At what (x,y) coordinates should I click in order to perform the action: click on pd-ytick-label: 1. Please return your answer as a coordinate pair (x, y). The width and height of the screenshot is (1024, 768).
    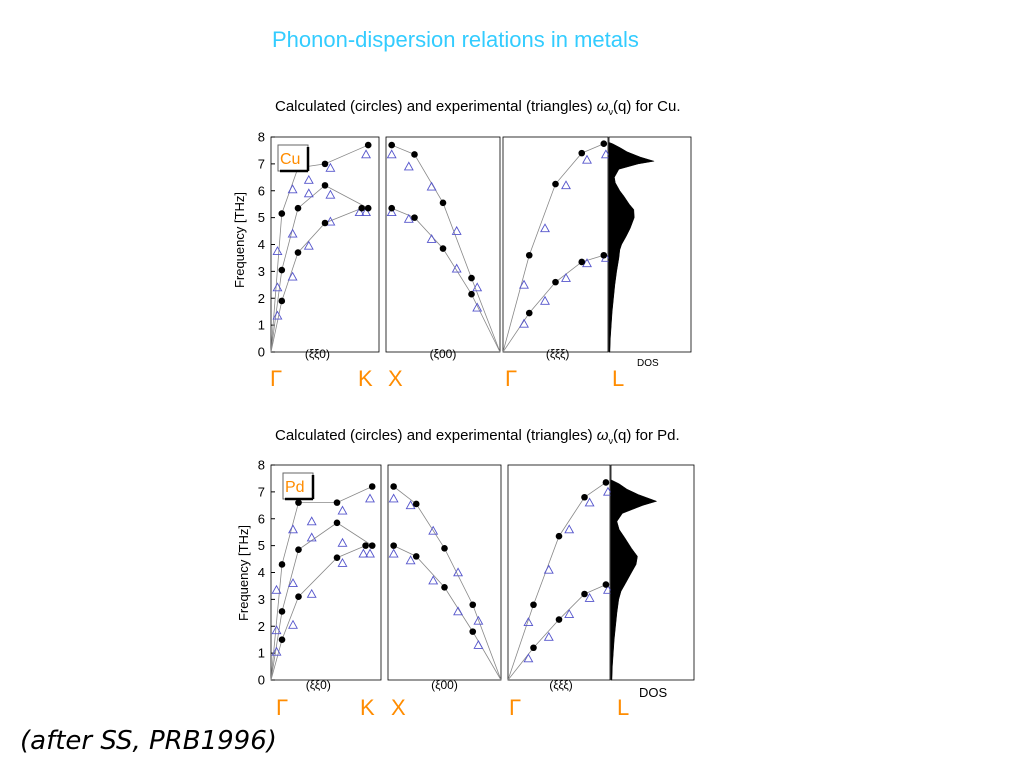
    Looking at the image, I should click on (261, 653).